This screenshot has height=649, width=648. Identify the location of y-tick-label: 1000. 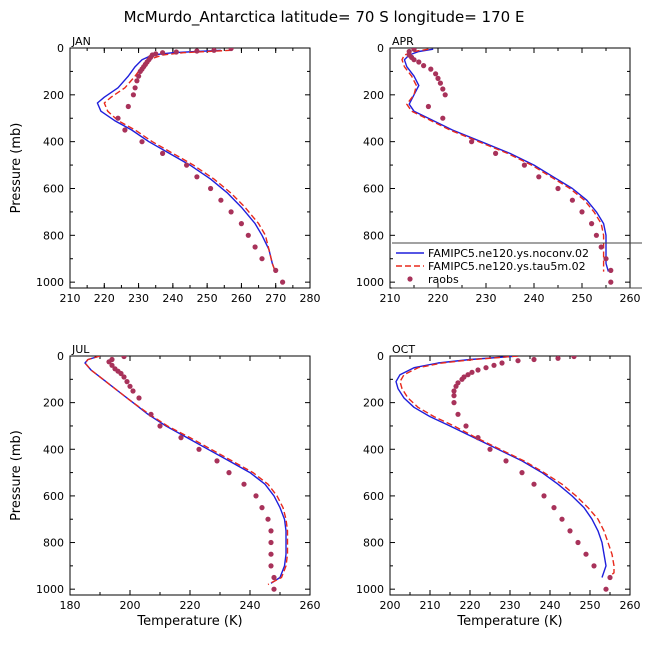
(50, 589).